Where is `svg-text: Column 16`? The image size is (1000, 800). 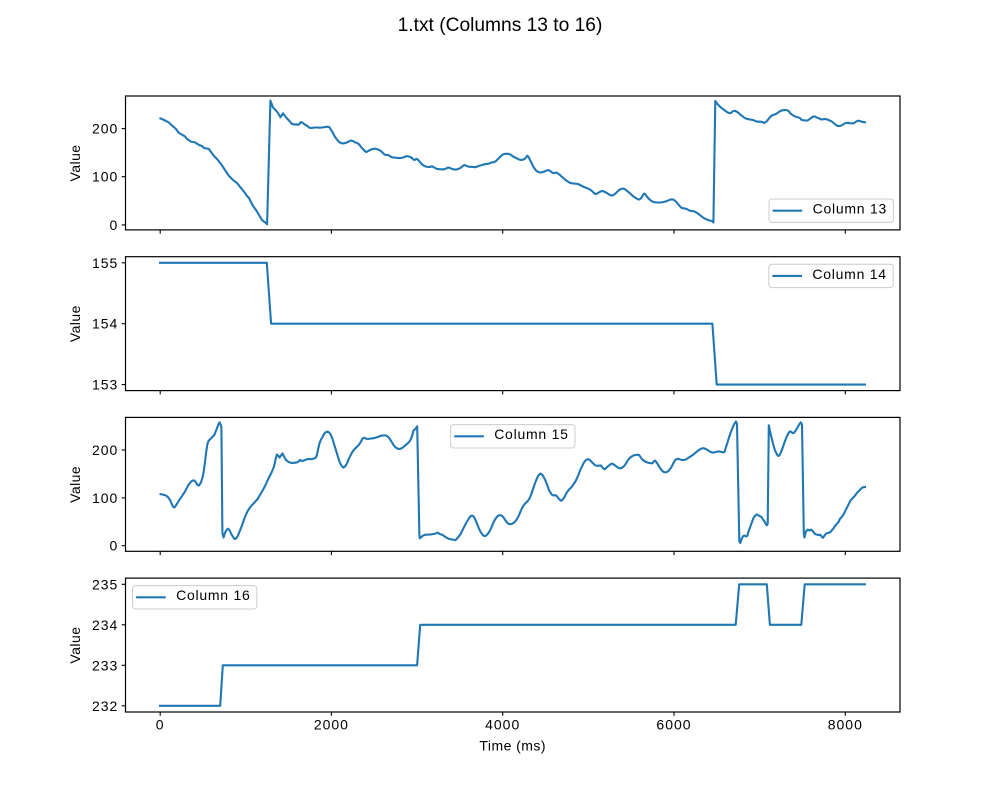 svg-text: Column 16 is located at coordinates (213, 595).